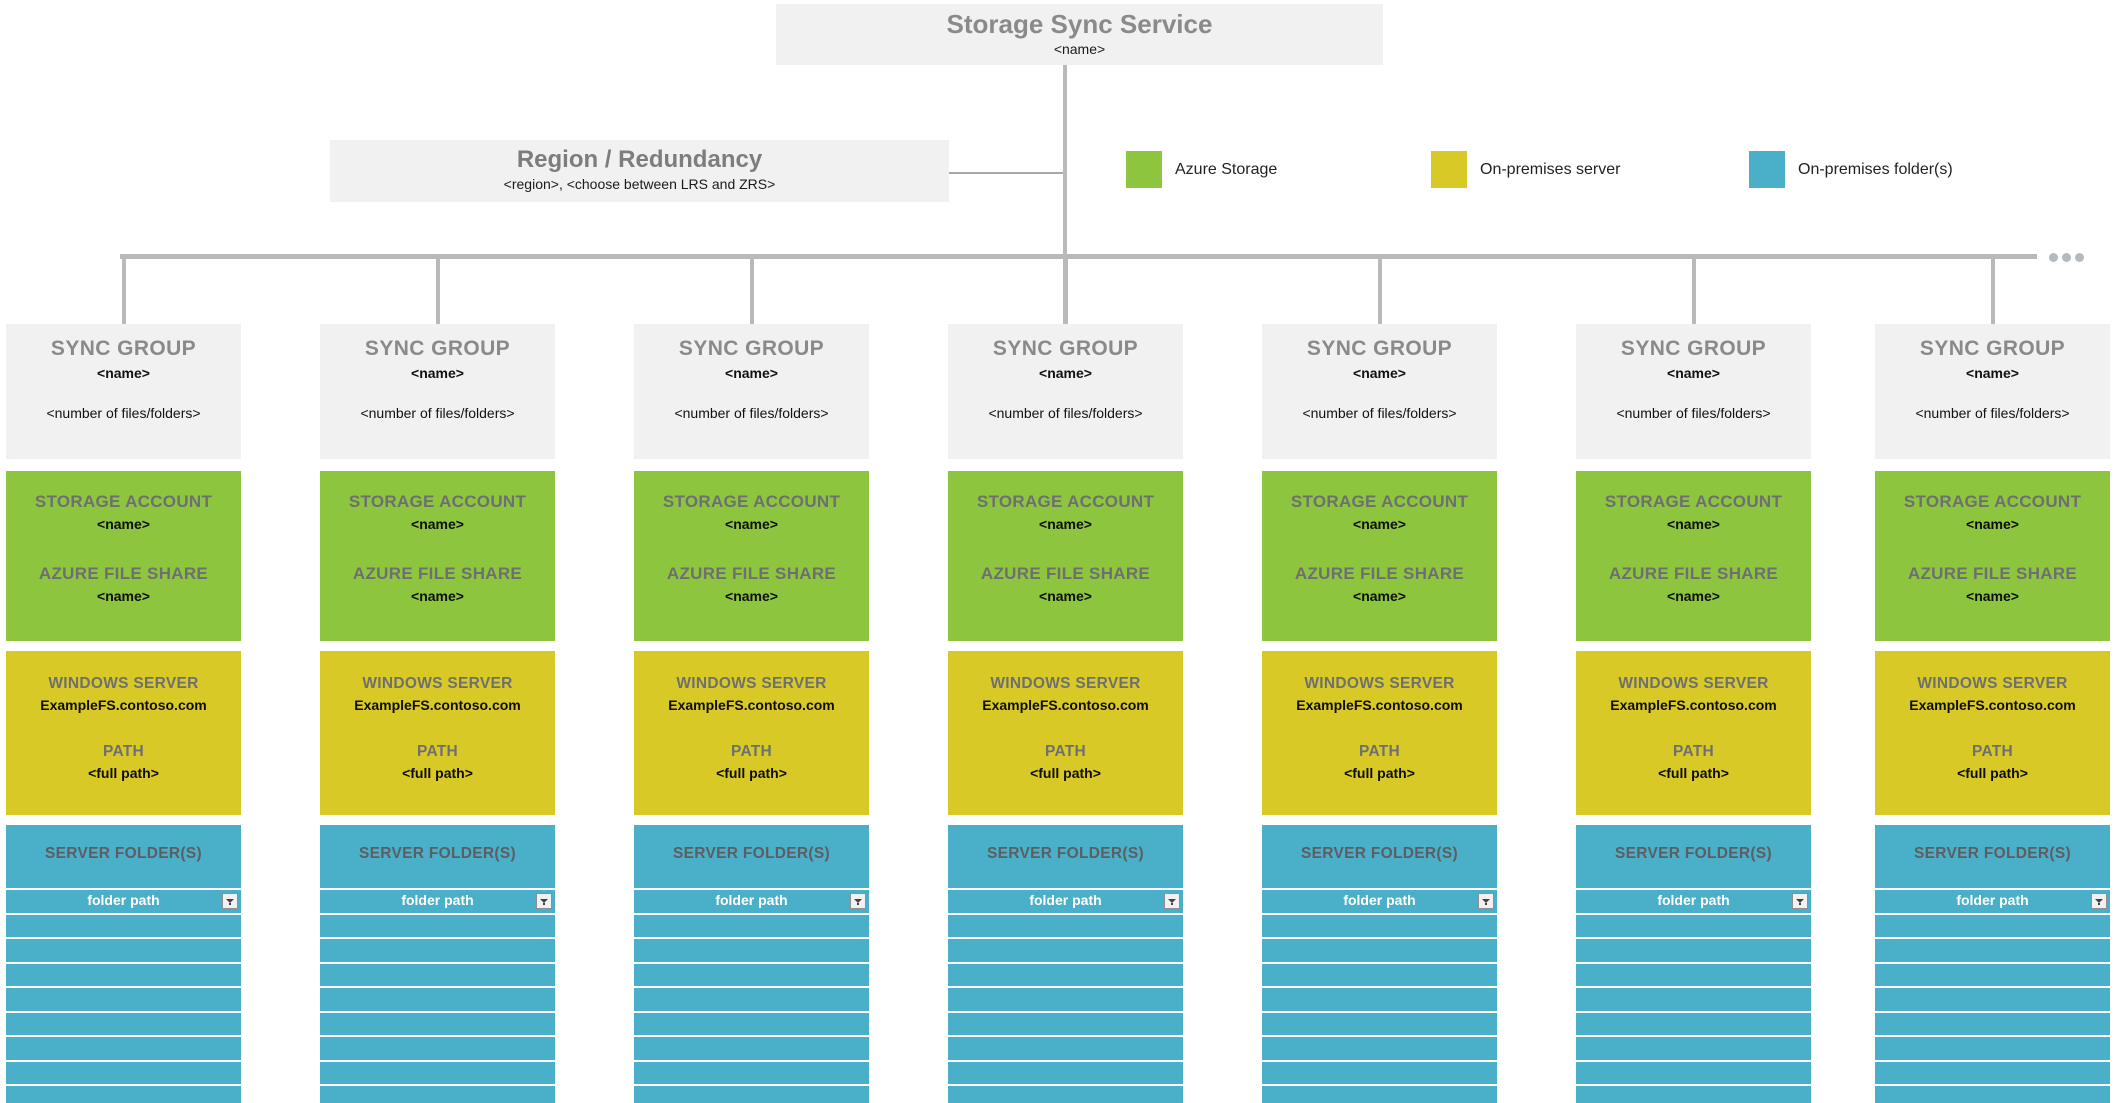 This screenshot has height=1103, width=2117. Describe the element at coordinates (1079, 49) in the screenshot. I see `storage-sync-service-name: <name>` at that location.